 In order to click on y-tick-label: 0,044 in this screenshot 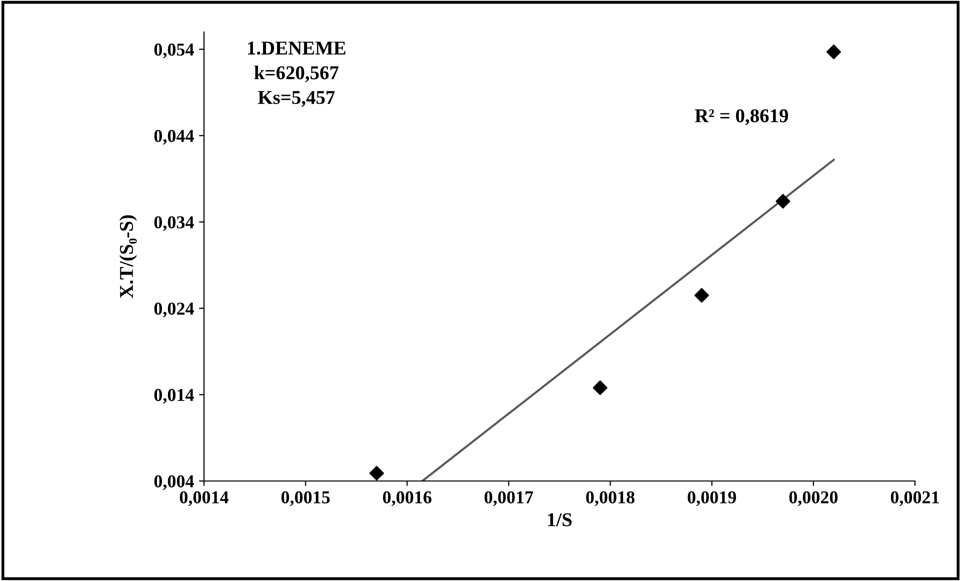, I will do `click(174, 137)`.